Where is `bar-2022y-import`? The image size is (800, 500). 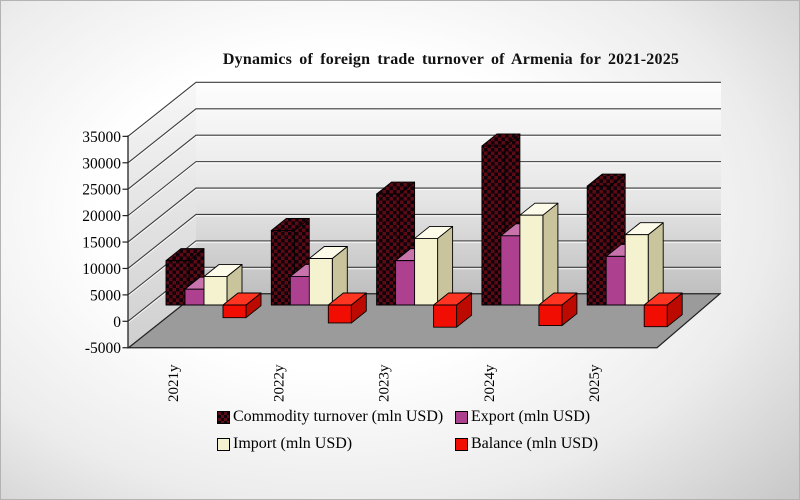 bar-2022y-import is located at coordinates (328, 276).